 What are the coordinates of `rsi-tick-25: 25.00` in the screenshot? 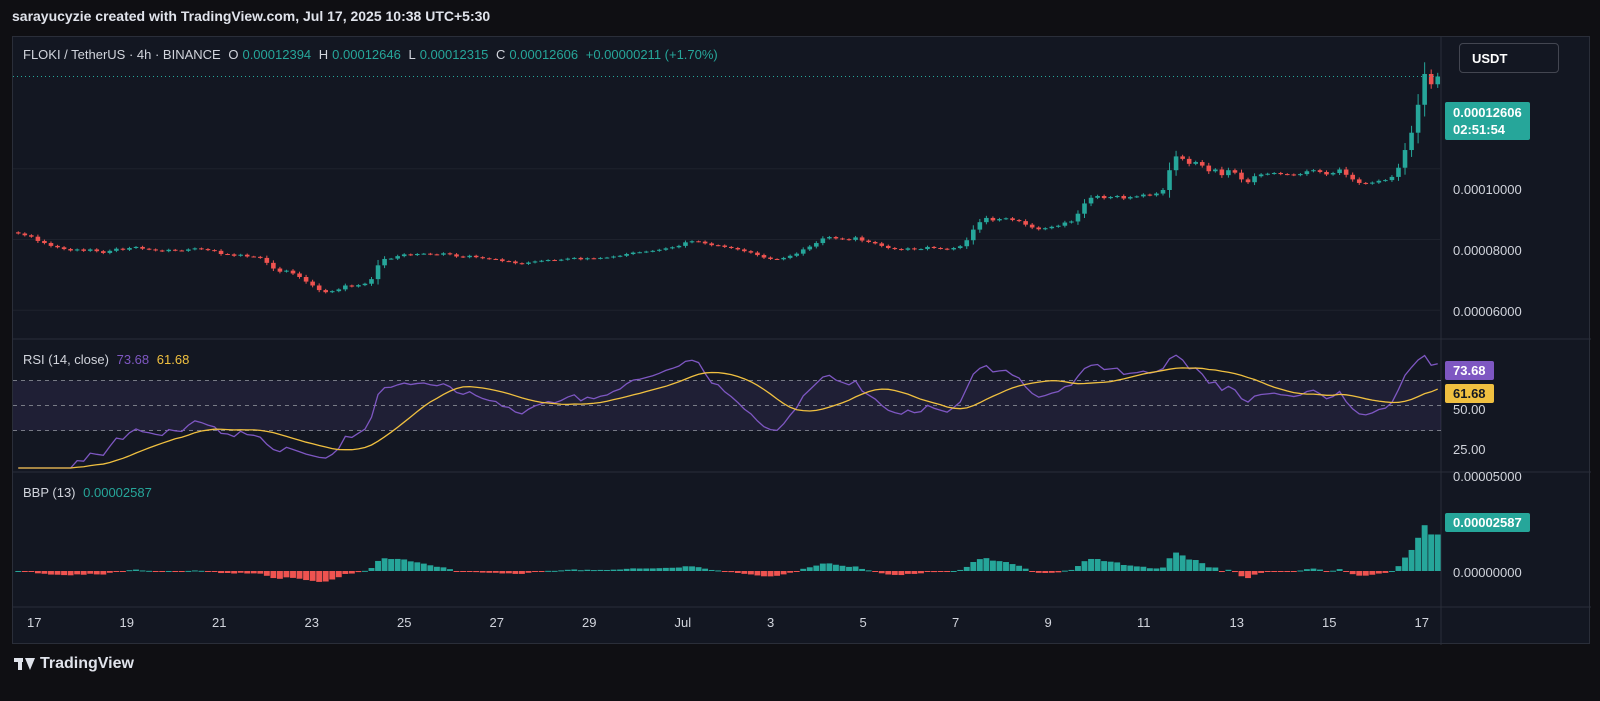 It's located at (1469, 449).